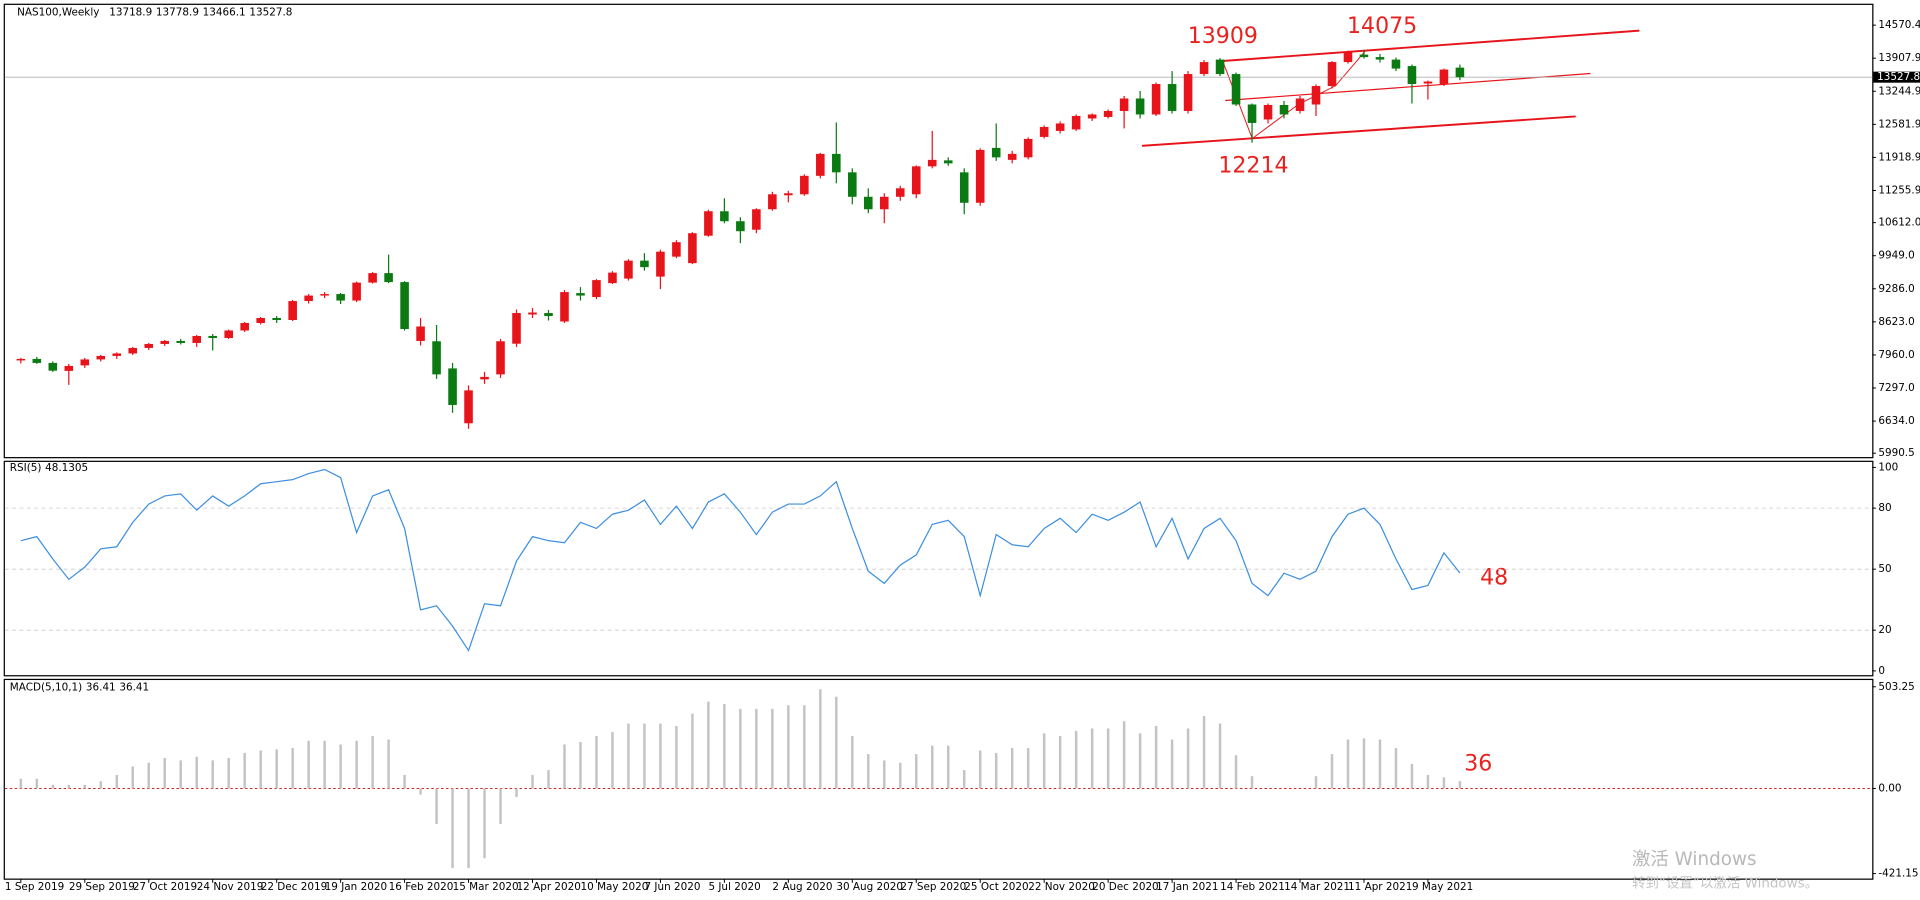 The image size is (1920, 900). What do you see at coordinates (1889, 788) in the screenshot?
I see `y-tick-label: 0.00` at bounding box center [1889, 788].